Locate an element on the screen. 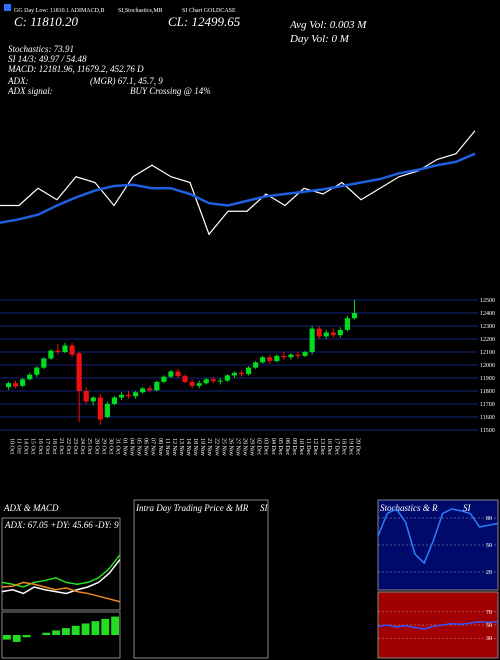  adx-signal: ADX signal: is located at coordinates (30, 91).